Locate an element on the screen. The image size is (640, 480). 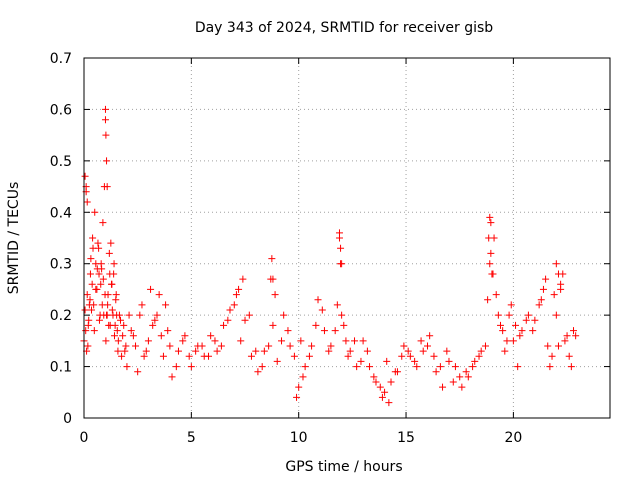
y-tick-label: 0.4 is located at coordinates (61, 213).